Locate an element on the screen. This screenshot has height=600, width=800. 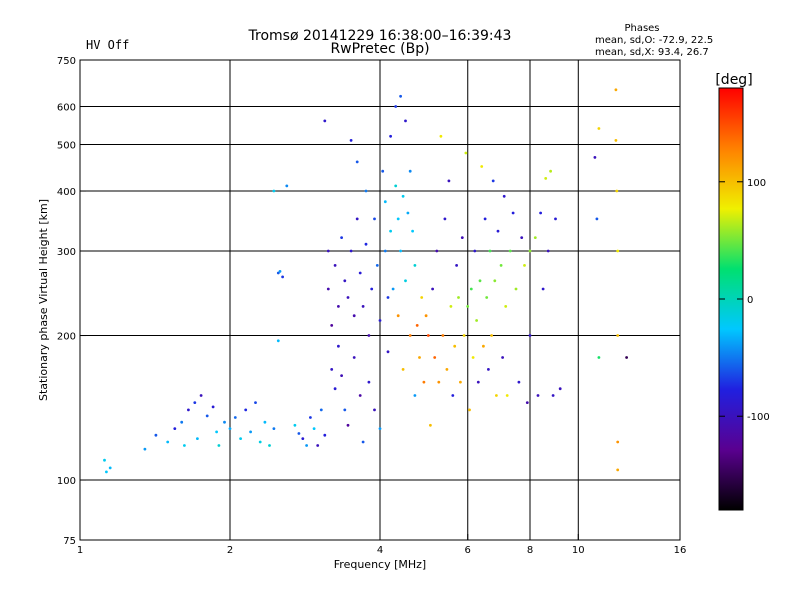
colorbar-tick-label: 0 is located at coordinates (750, 300).